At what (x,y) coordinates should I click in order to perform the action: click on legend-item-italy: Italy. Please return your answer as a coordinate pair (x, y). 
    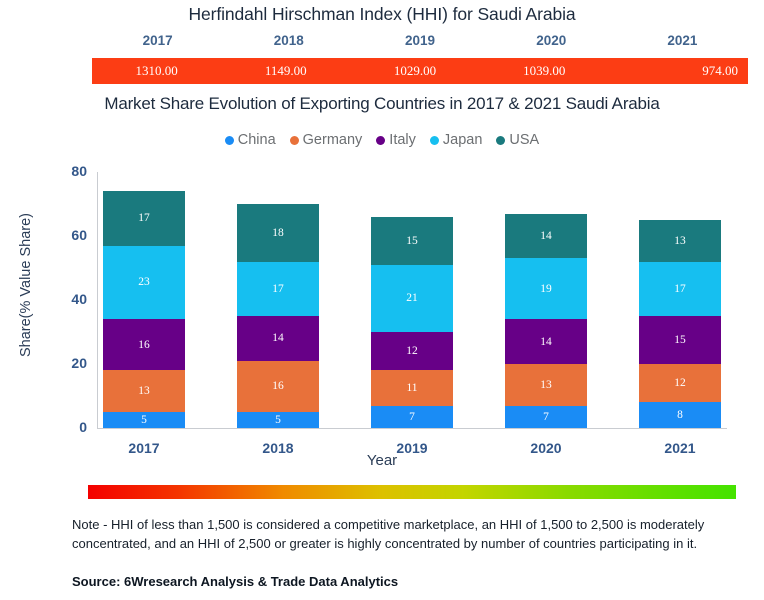
    Looking at the image, I should click on (396, 140).